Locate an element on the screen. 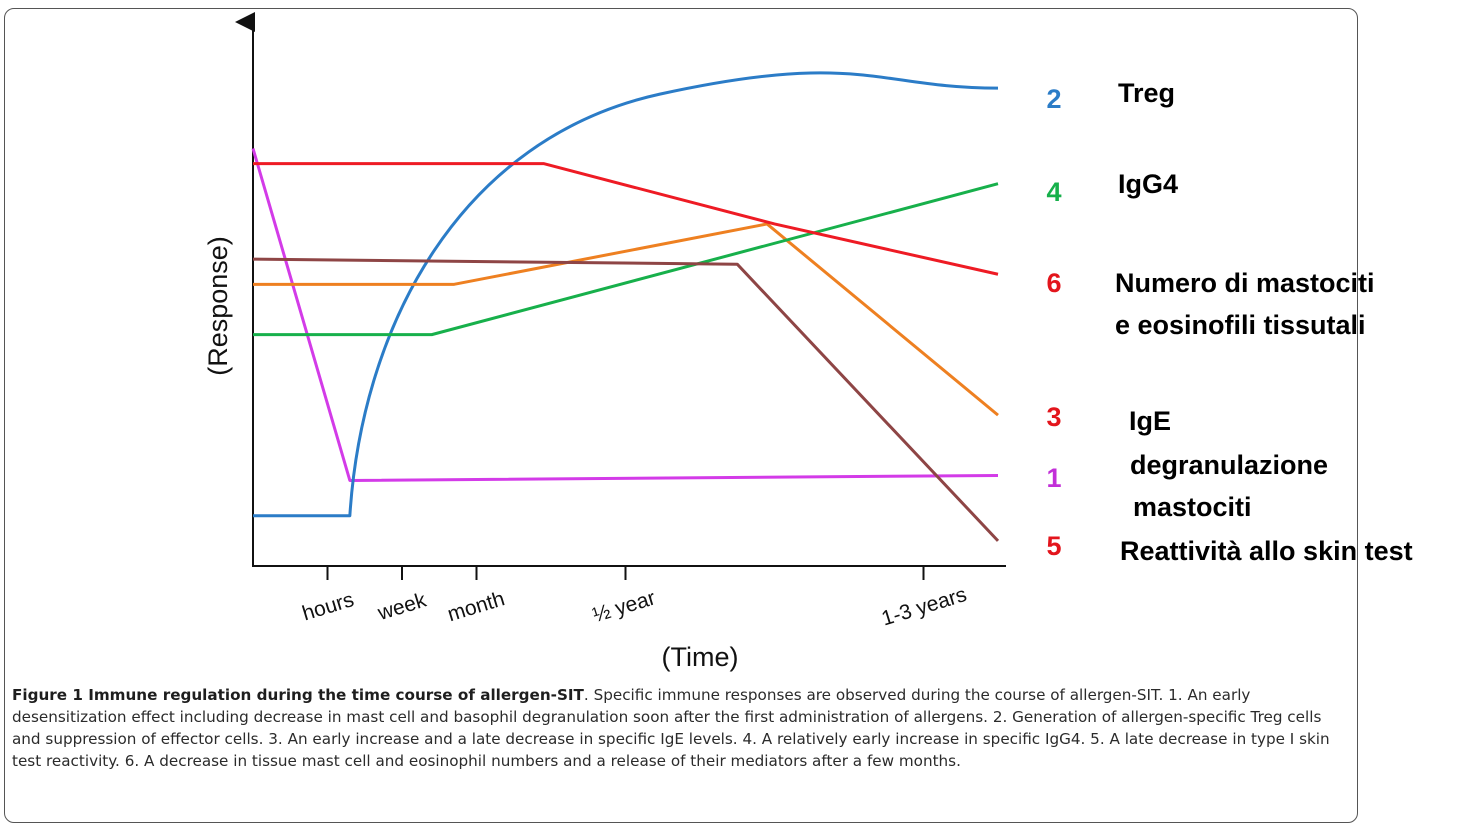 This screenshot has width=1478, height=829. series-number-labels: 1 2 3 4 5 6 is located at coordinates (1053, 322).